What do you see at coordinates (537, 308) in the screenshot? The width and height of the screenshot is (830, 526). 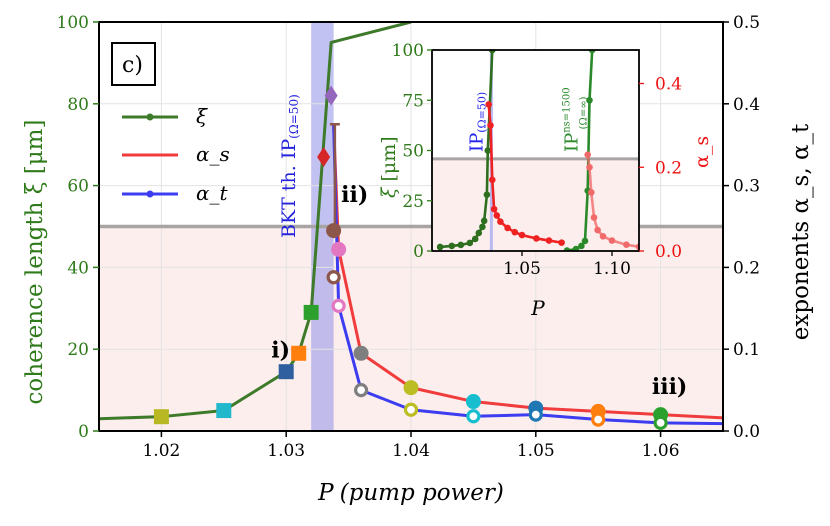 I see `inset-x-axis-label: P` at bounding box center [537, 308].